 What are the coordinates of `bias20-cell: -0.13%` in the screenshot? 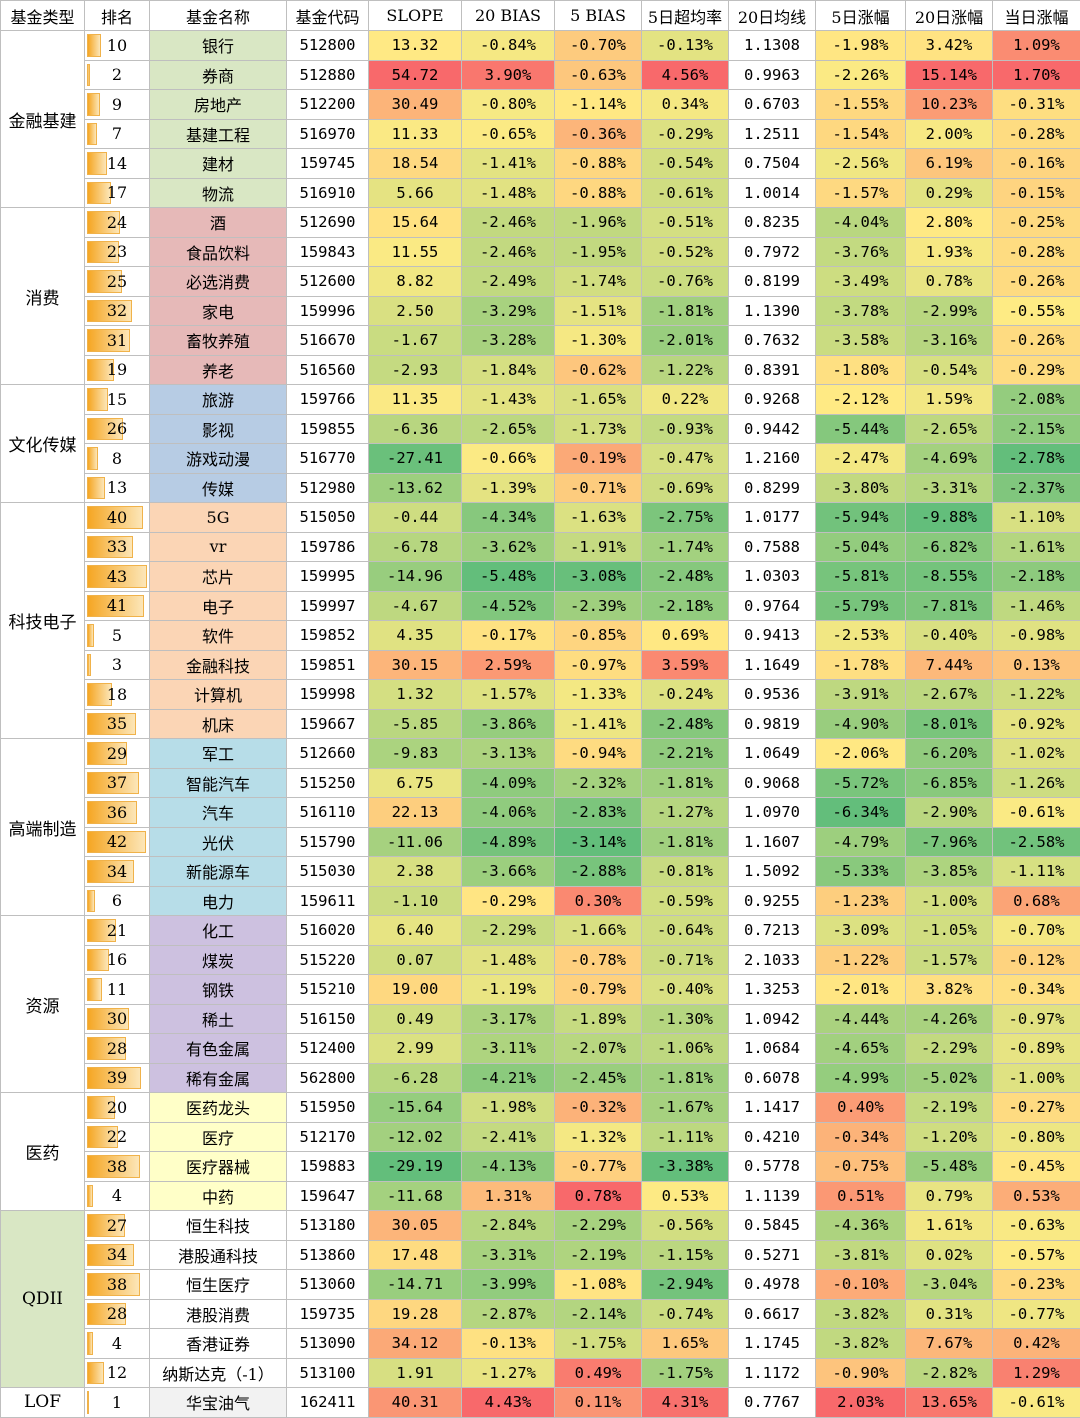 It's located at (508, 1344).